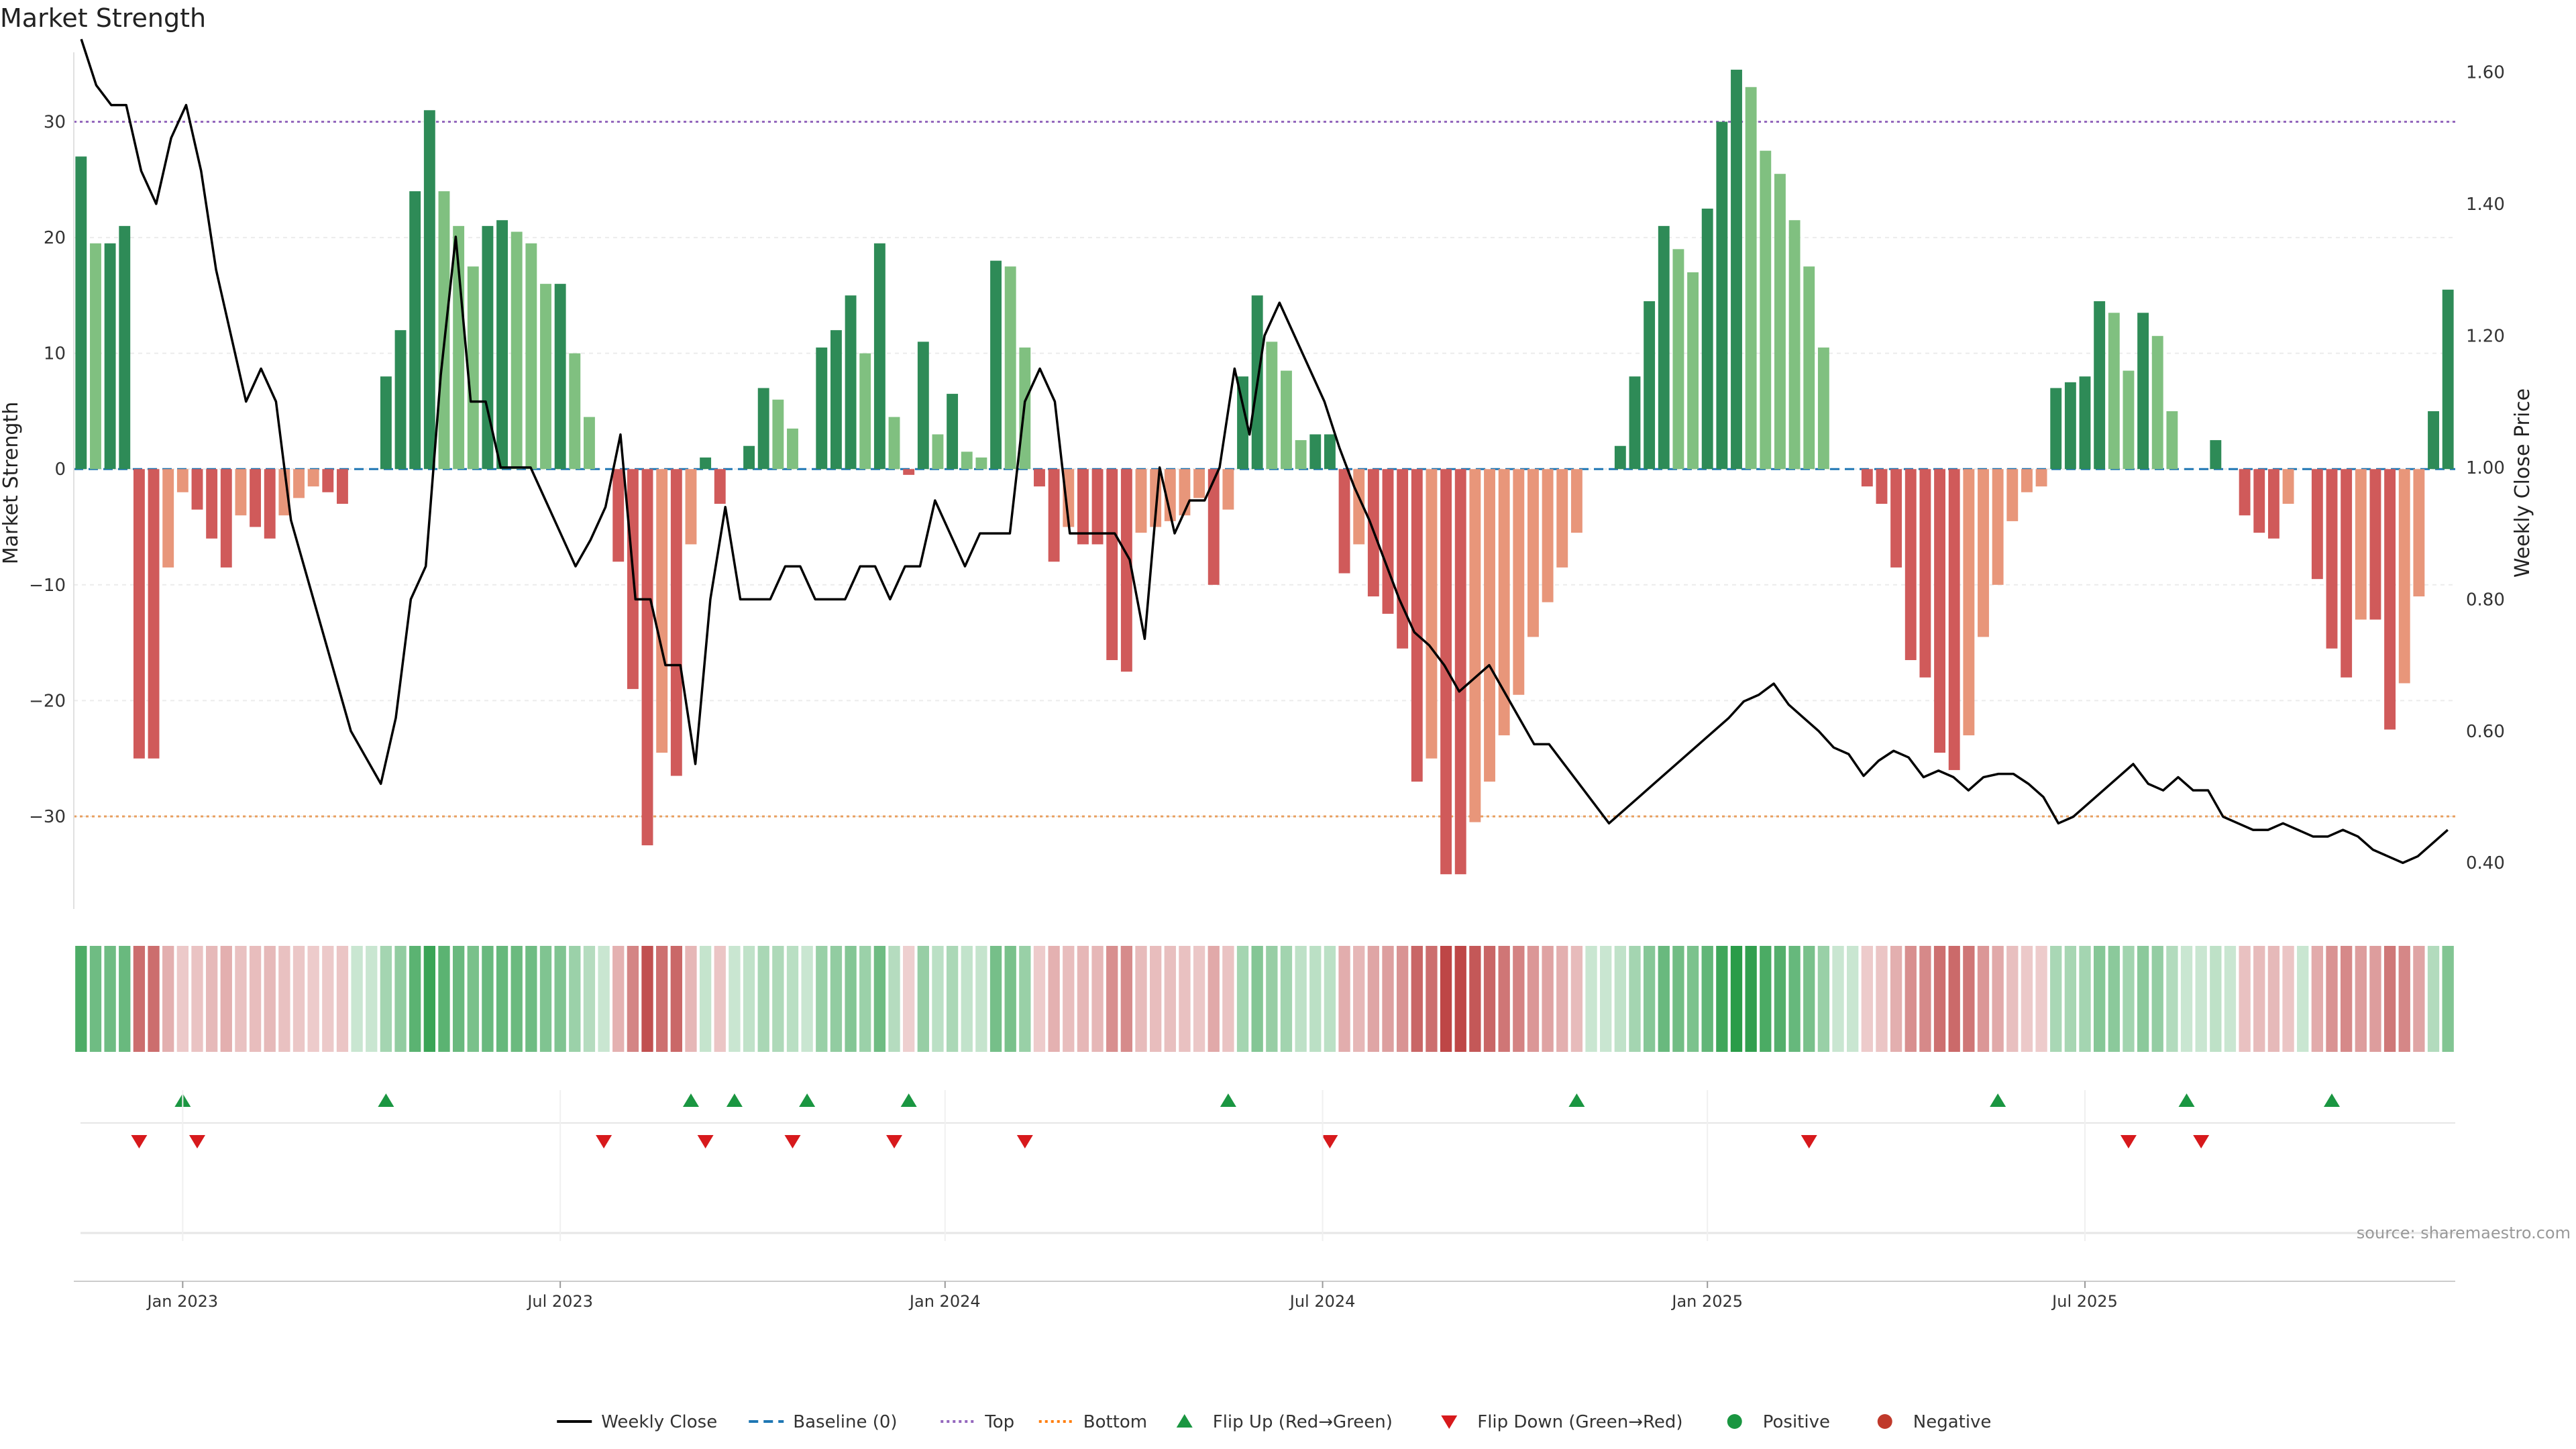 The image size is (2576, 1449). Describe the element at coordinates (182, 1301) in the screenshot. I see `x-tick-label: Jan 2023` at that location.